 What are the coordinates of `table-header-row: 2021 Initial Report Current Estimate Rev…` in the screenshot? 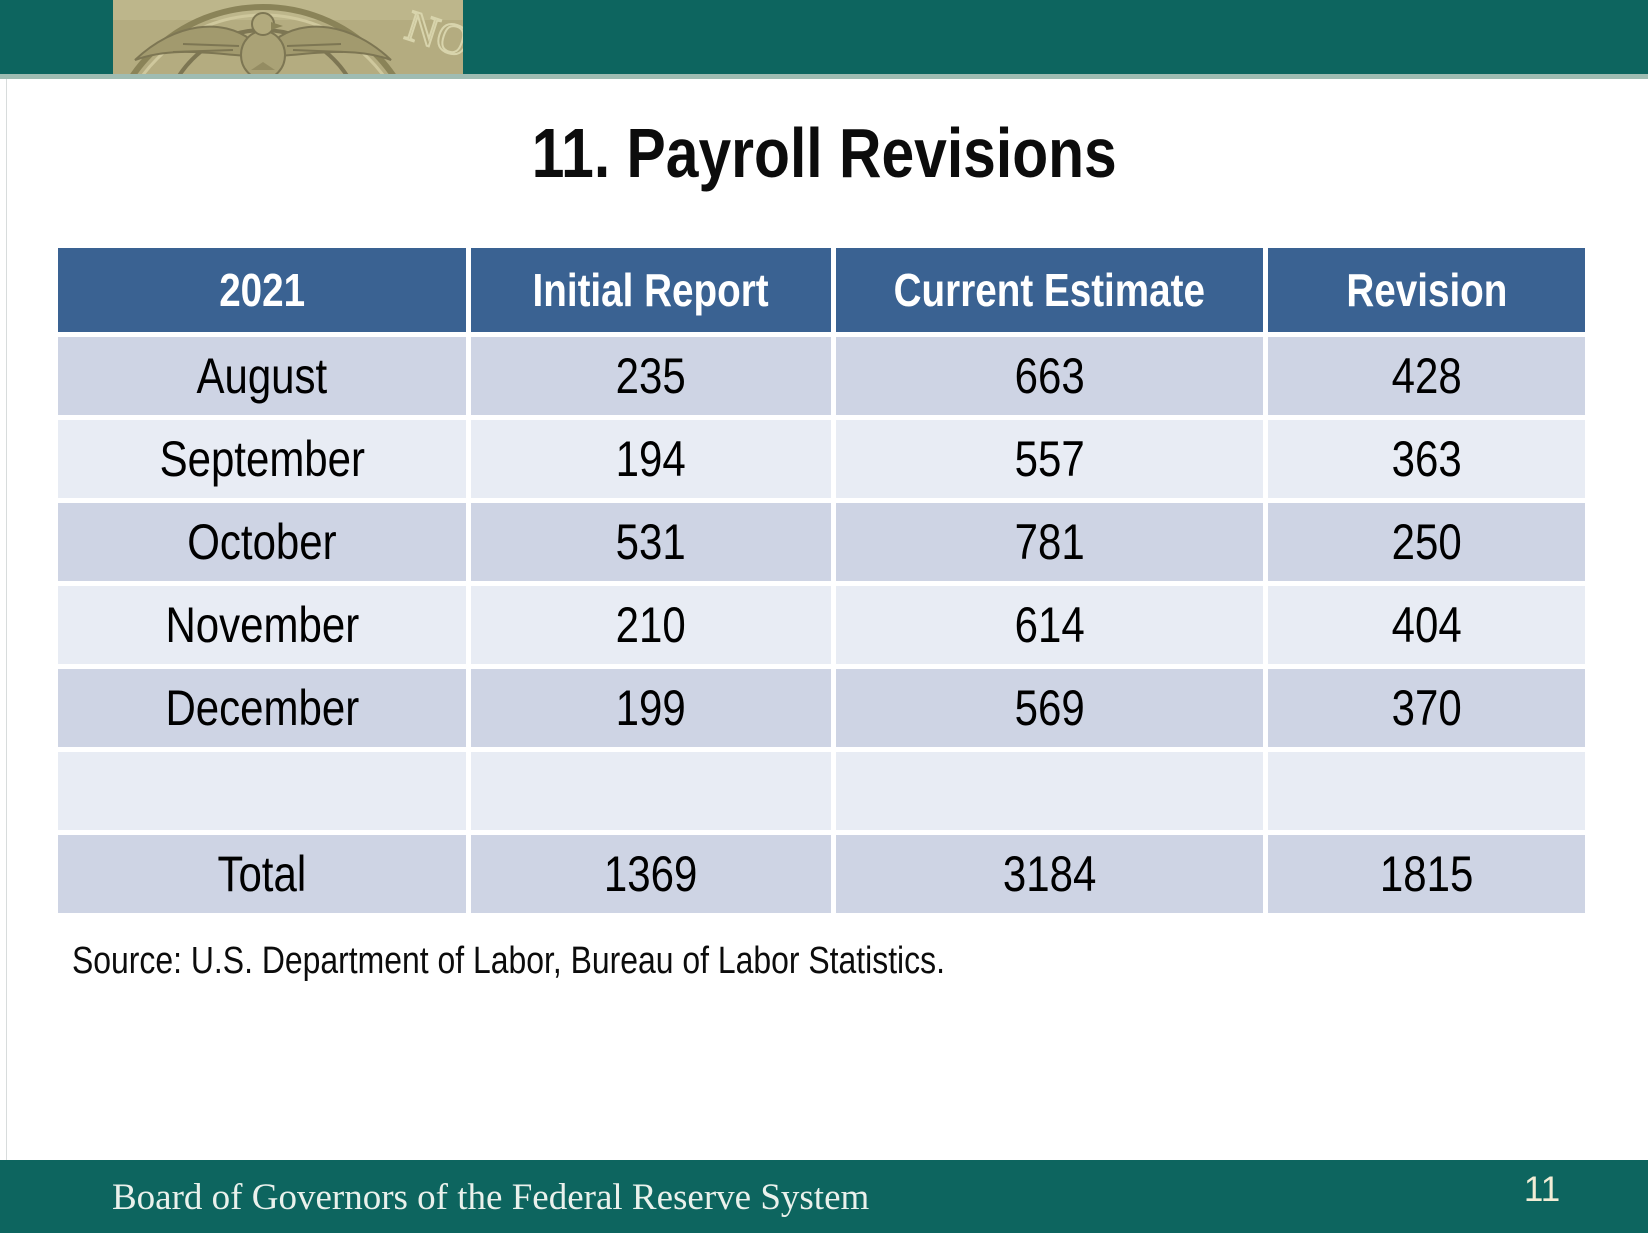 It's located at (821, 290).